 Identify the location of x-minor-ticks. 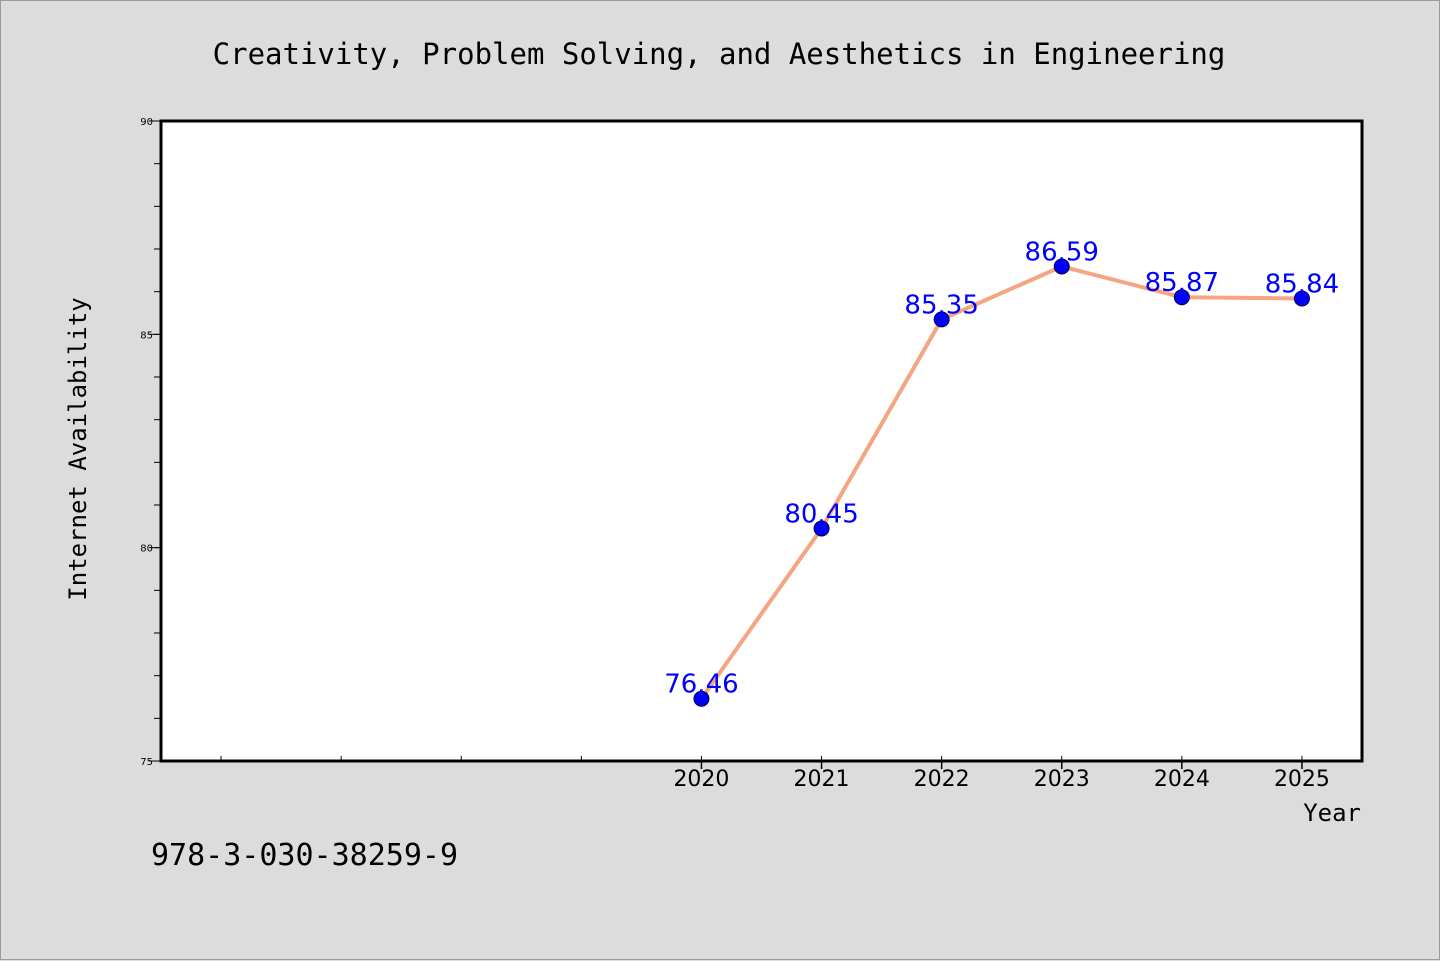
(761, 758).